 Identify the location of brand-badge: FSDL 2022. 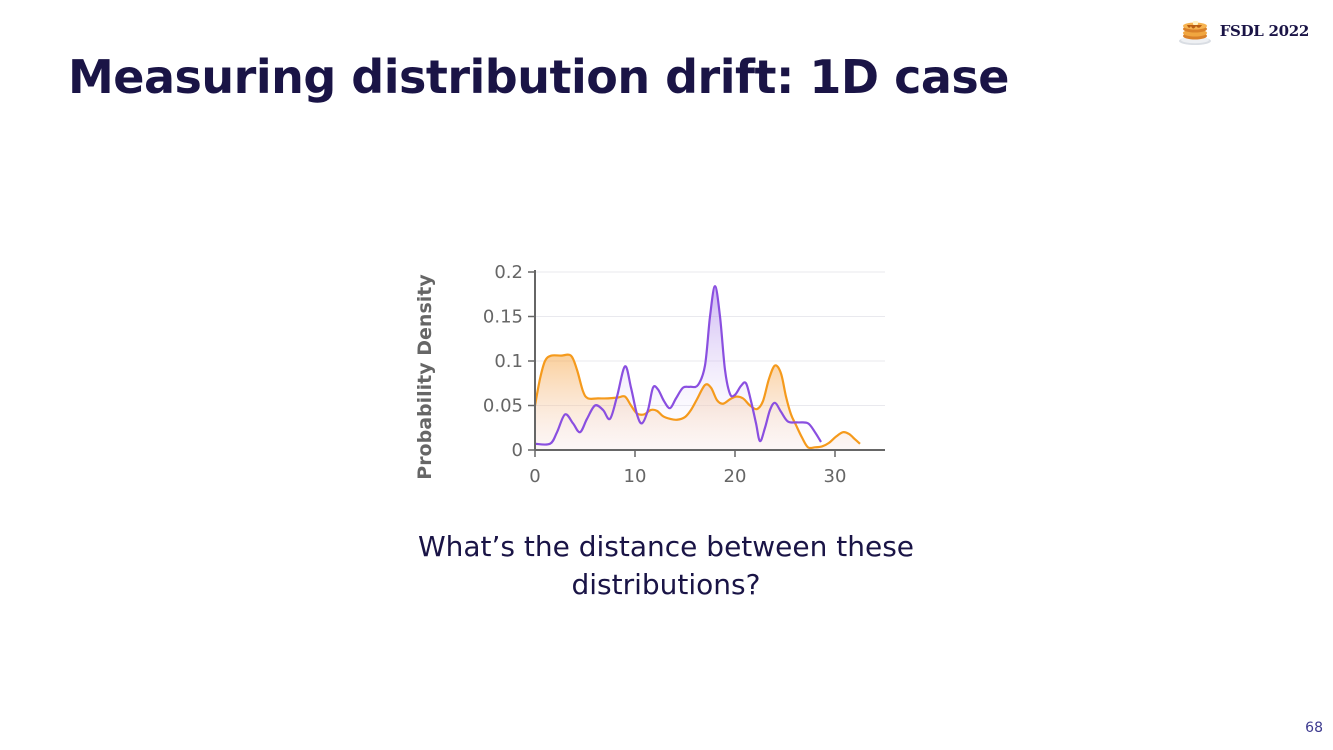
(1243, 31).